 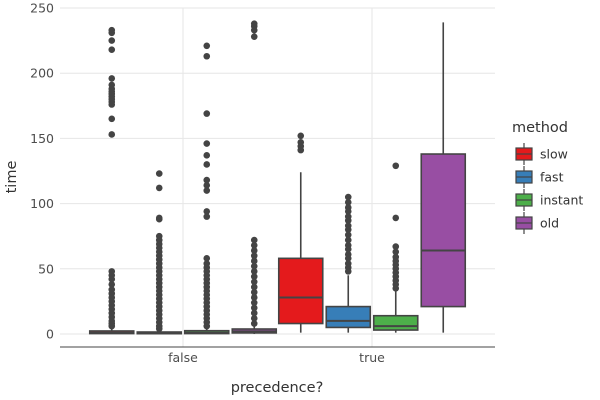 What do you see at coordinates (552, 177) in the screenshot?
I see `legend-label-fast: fast` at bounding box center [552, 177].